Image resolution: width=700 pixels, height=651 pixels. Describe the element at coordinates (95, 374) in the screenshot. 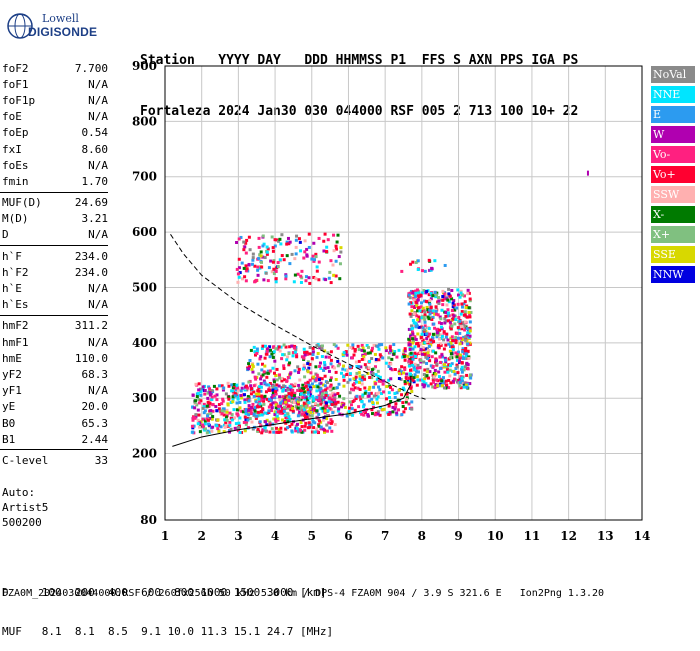

I see `param-value: 68.3` at that location.